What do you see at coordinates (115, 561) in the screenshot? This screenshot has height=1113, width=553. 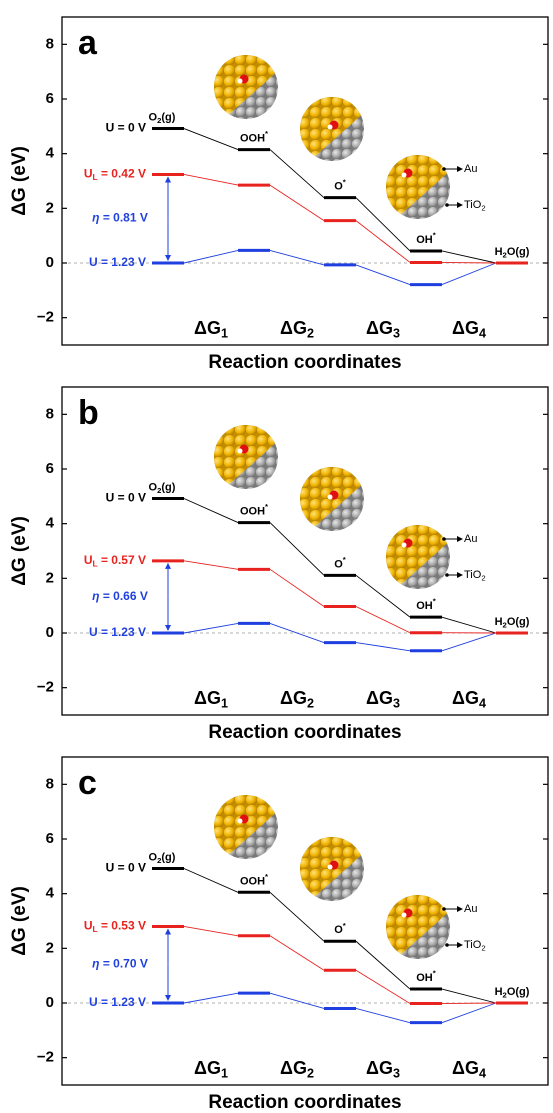 I see `series-label: UL = 0.57 V` at bounding box center [115, 561].